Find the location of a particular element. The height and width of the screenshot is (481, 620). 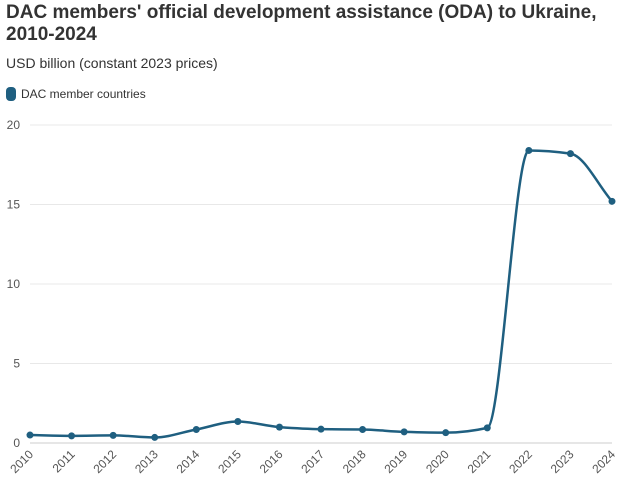

x-tick-label: 2024 is located at coordinates (603, 461).